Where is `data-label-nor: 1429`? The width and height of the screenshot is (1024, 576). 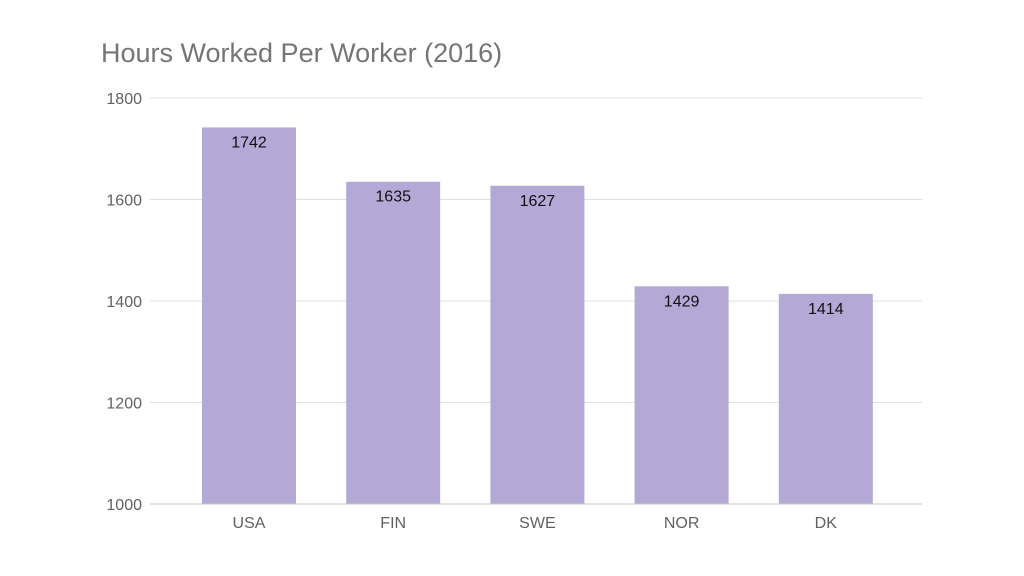 data-label-nor: 1429 is located at coordinates (682, 301).